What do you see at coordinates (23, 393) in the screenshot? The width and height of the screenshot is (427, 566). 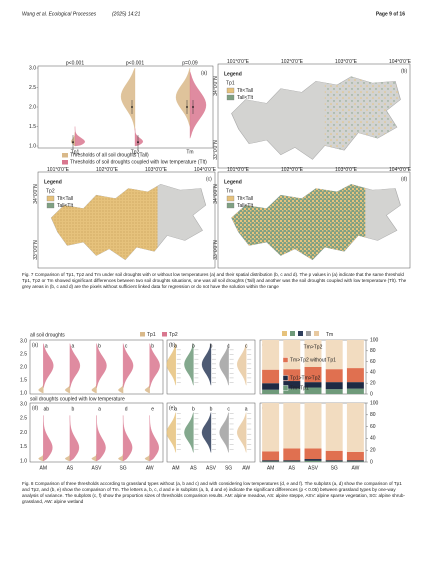 I see `y-tick-label: 1.0` at bounding box center [23, 393].